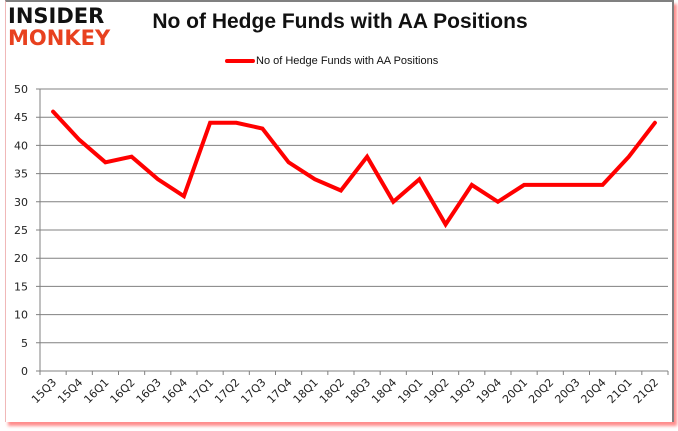 The image size is (678, 431). I want to click on y-tick-label: 15, so click(21, 286).